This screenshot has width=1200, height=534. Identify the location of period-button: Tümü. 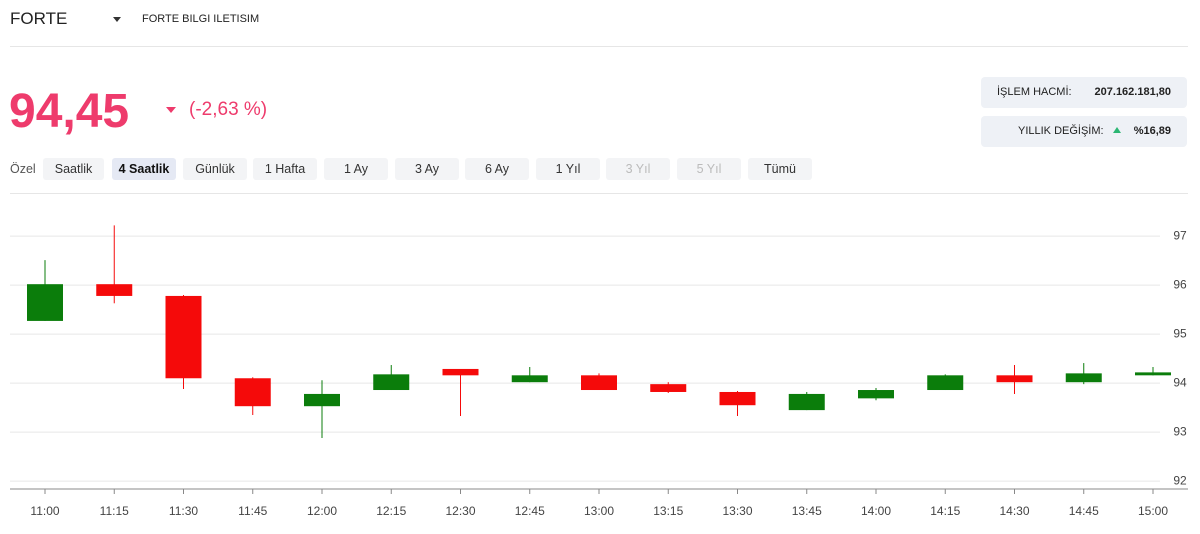
(780, 169).